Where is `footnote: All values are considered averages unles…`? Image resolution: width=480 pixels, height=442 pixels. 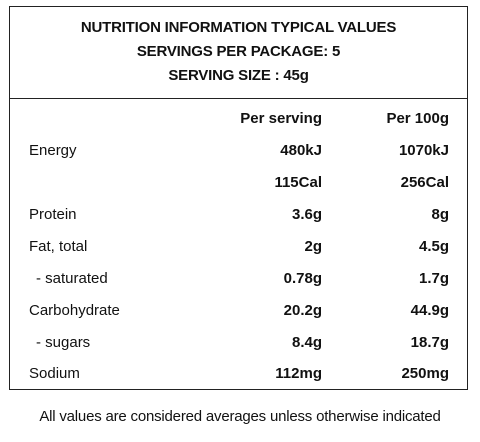
footnote: All values are considered averages unles… is located at coordinates (240, 416).